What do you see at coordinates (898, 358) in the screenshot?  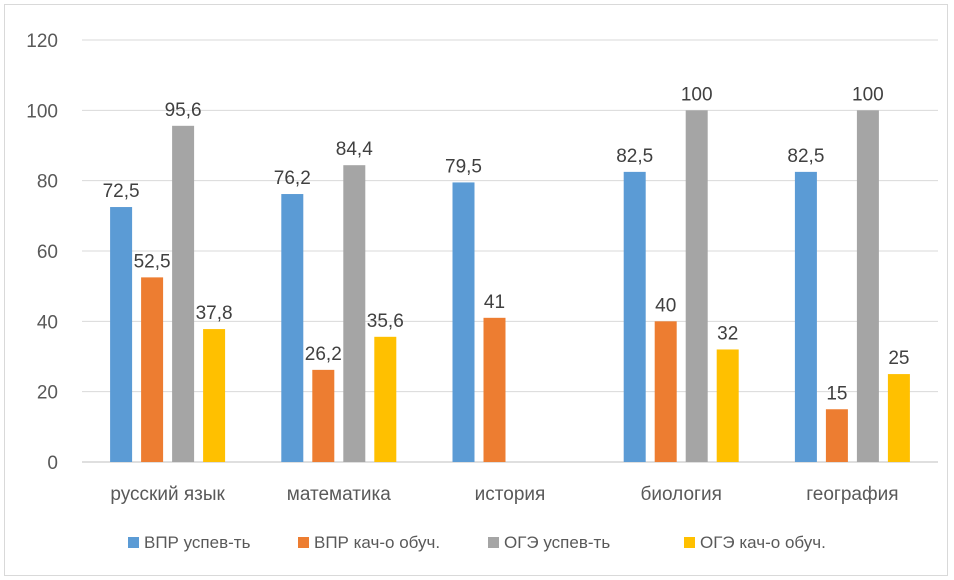 I see `data-label: 25` at bounding box center [898, 358].